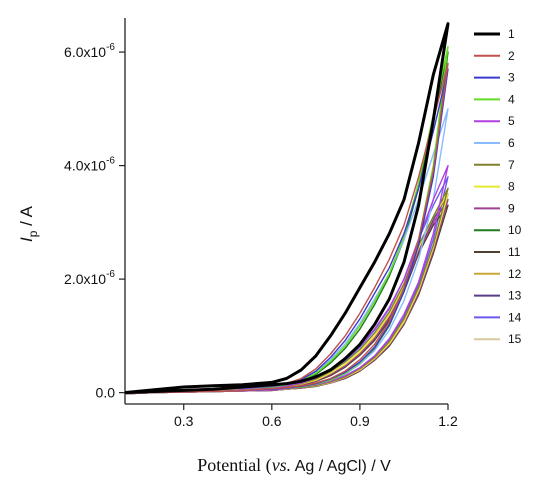 This screenshot has width=550, height=500. Describe the element at coordinates (316, 416) in the screenshot. I see `x-axis-ticks: 0.3 0.6 0.9 1.2` at that location.